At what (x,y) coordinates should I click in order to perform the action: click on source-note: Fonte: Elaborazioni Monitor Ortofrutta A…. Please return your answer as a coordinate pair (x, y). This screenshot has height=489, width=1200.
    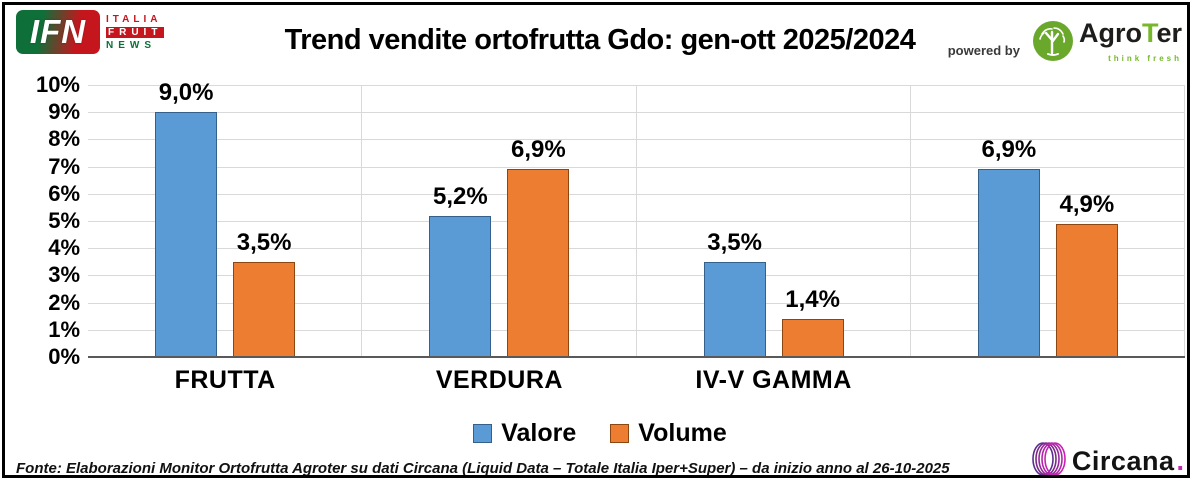
    Looking at the image, I should click on (483, 468).